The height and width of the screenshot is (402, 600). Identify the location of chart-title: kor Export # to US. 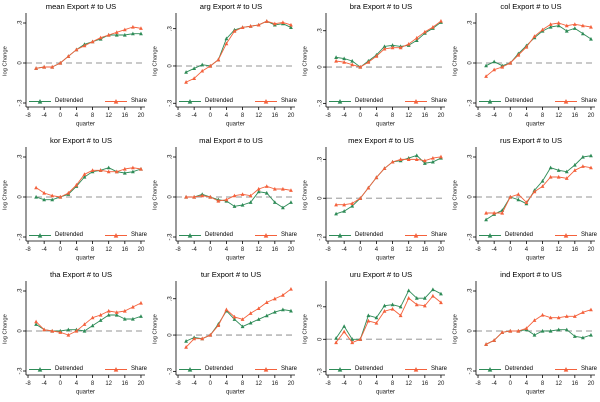
(81, 140).